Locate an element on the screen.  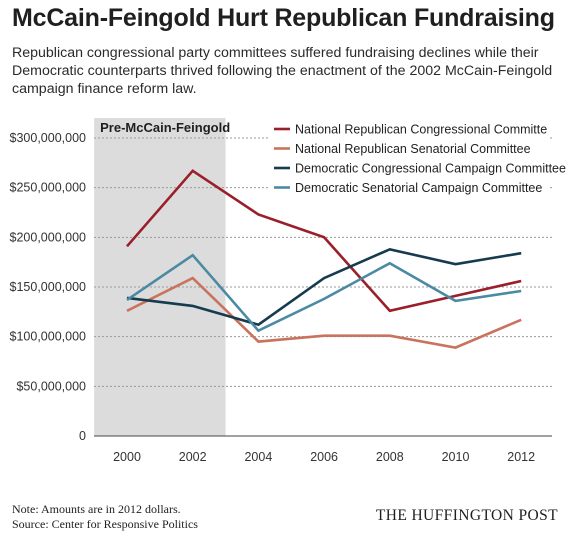
x-tick-label: 2002 is located at coordinates (193, 457).